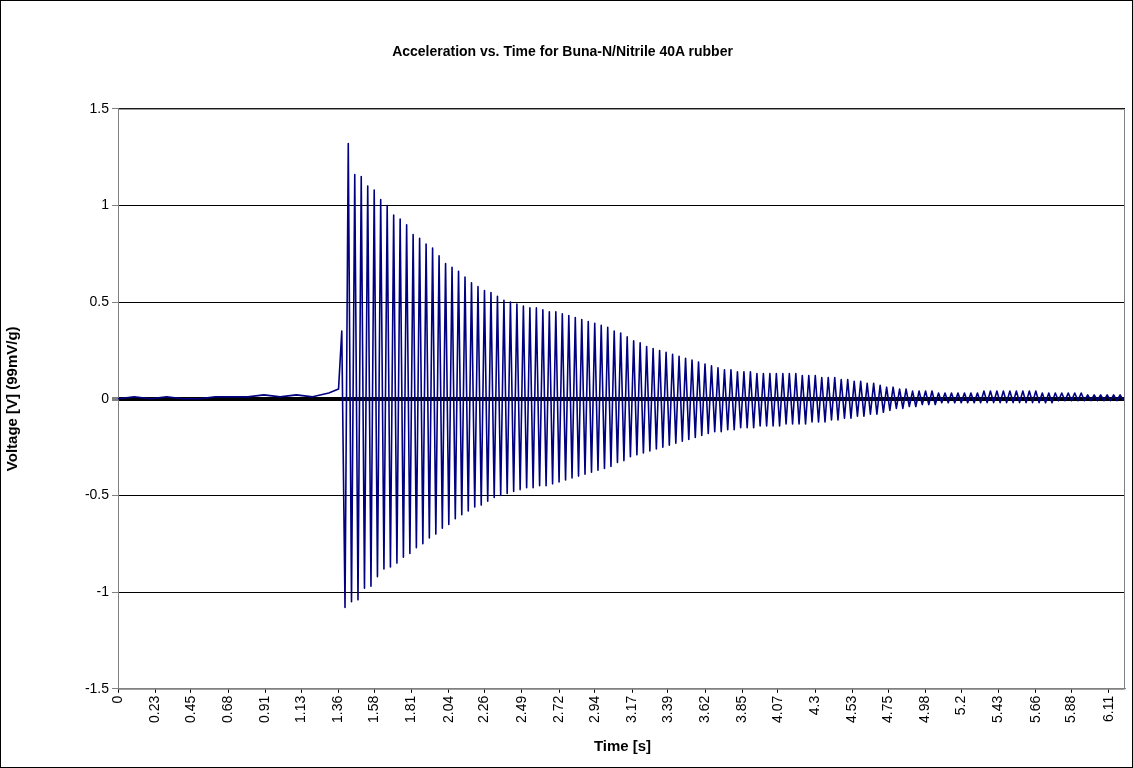  Describe the element at coordinates (924, 709) in the screenshot. I see `x-tick-label: 4.98` at that location.